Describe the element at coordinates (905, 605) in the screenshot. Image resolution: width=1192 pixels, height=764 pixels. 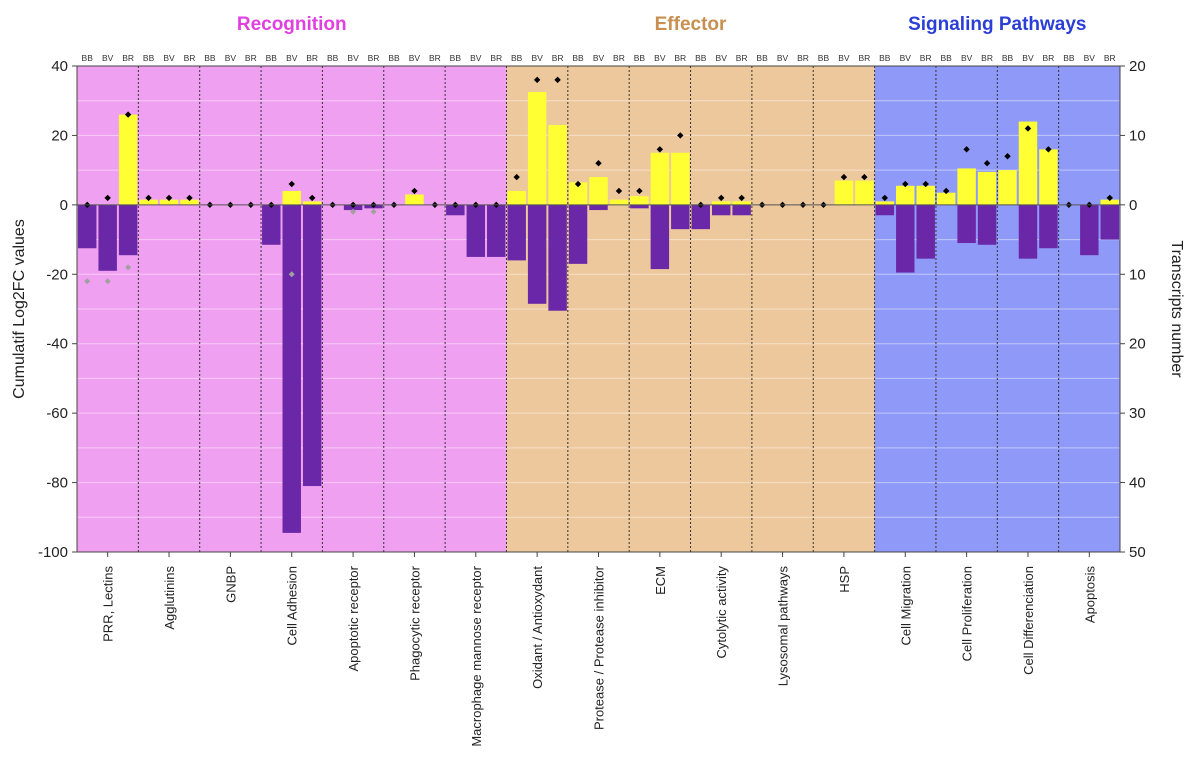
I see `category-label: Cell Migration` at that location.